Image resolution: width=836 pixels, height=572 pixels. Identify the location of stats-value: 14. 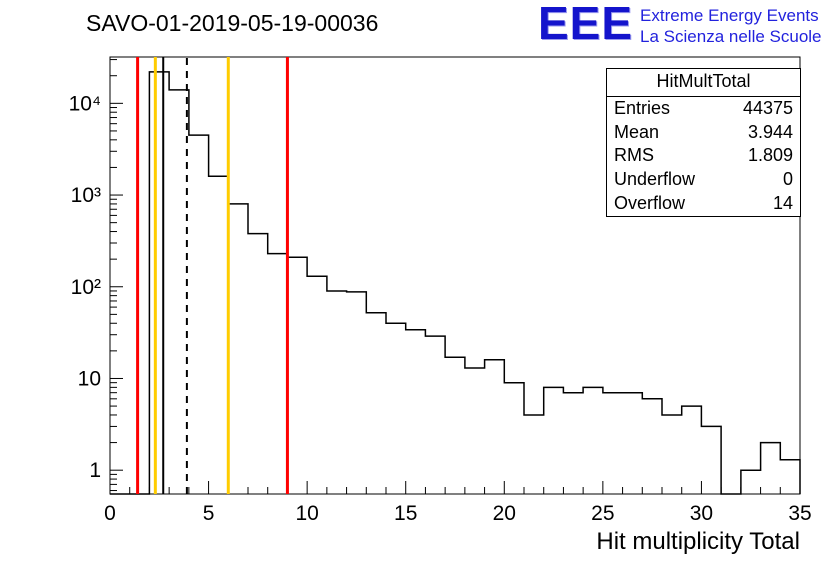
(782, 202).